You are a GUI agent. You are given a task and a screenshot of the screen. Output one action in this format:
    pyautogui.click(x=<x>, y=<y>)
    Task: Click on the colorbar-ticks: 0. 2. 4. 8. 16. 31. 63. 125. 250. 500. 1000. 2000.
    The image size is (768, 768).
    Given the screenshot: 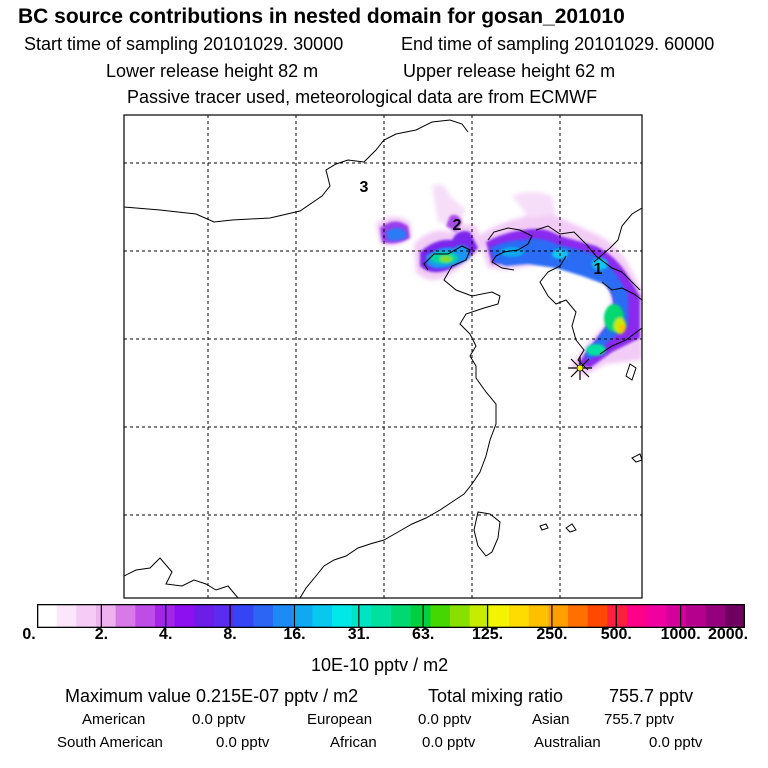 What is the action you would take?
    pyautogui.click(x=384, y=638)
    